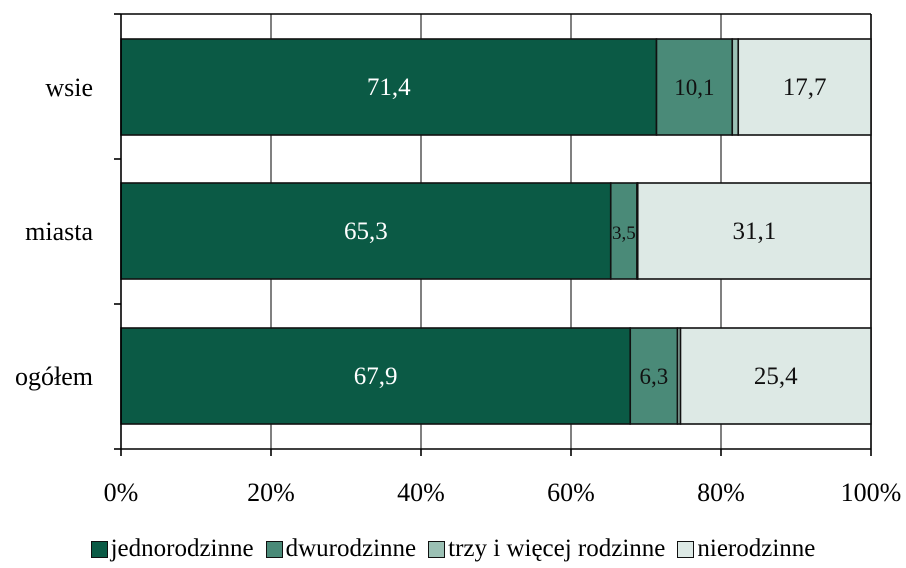  I want to click on legend-label: dwurodzinne, so click(351, 548).